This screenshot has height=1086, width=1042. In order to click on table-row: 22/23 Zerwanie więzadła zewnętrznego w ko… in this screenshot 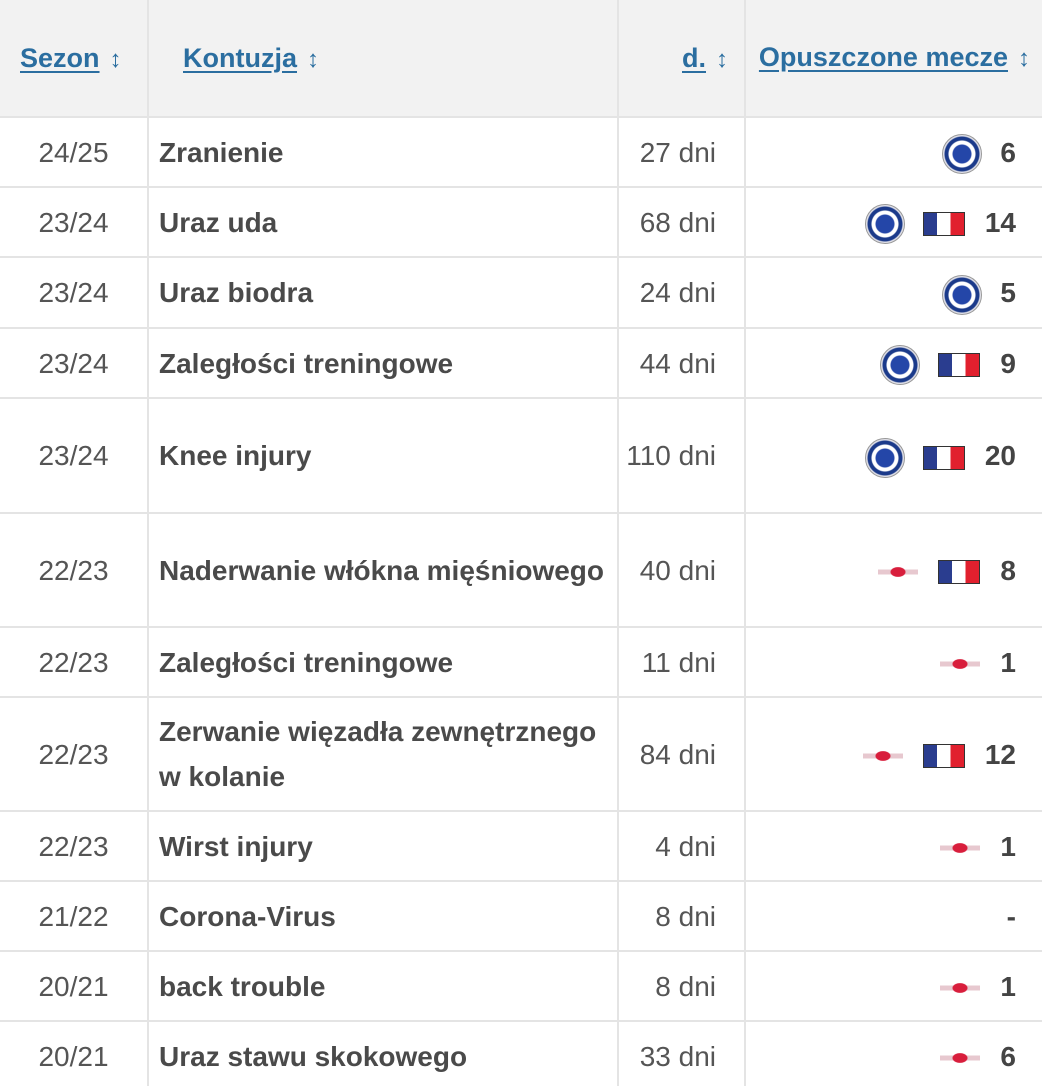, I will do `click(521, 754)`.